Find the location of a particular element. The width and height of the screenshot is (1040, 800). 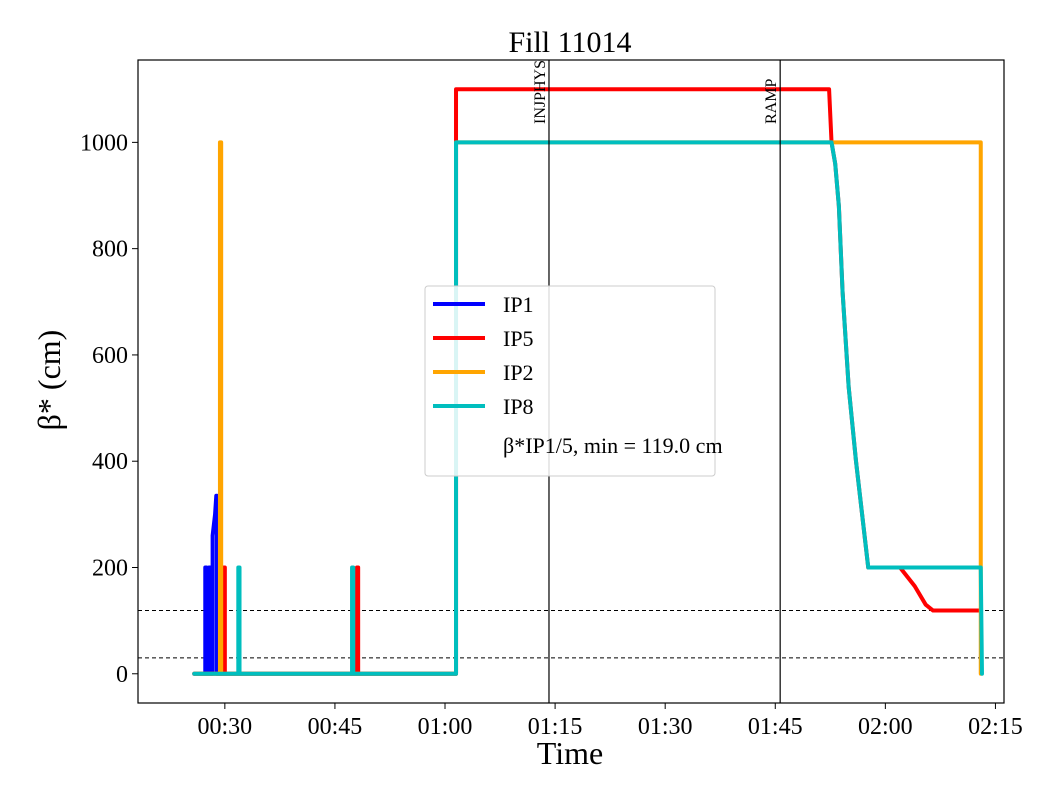

legend-box is located at coordinates (570, 381).